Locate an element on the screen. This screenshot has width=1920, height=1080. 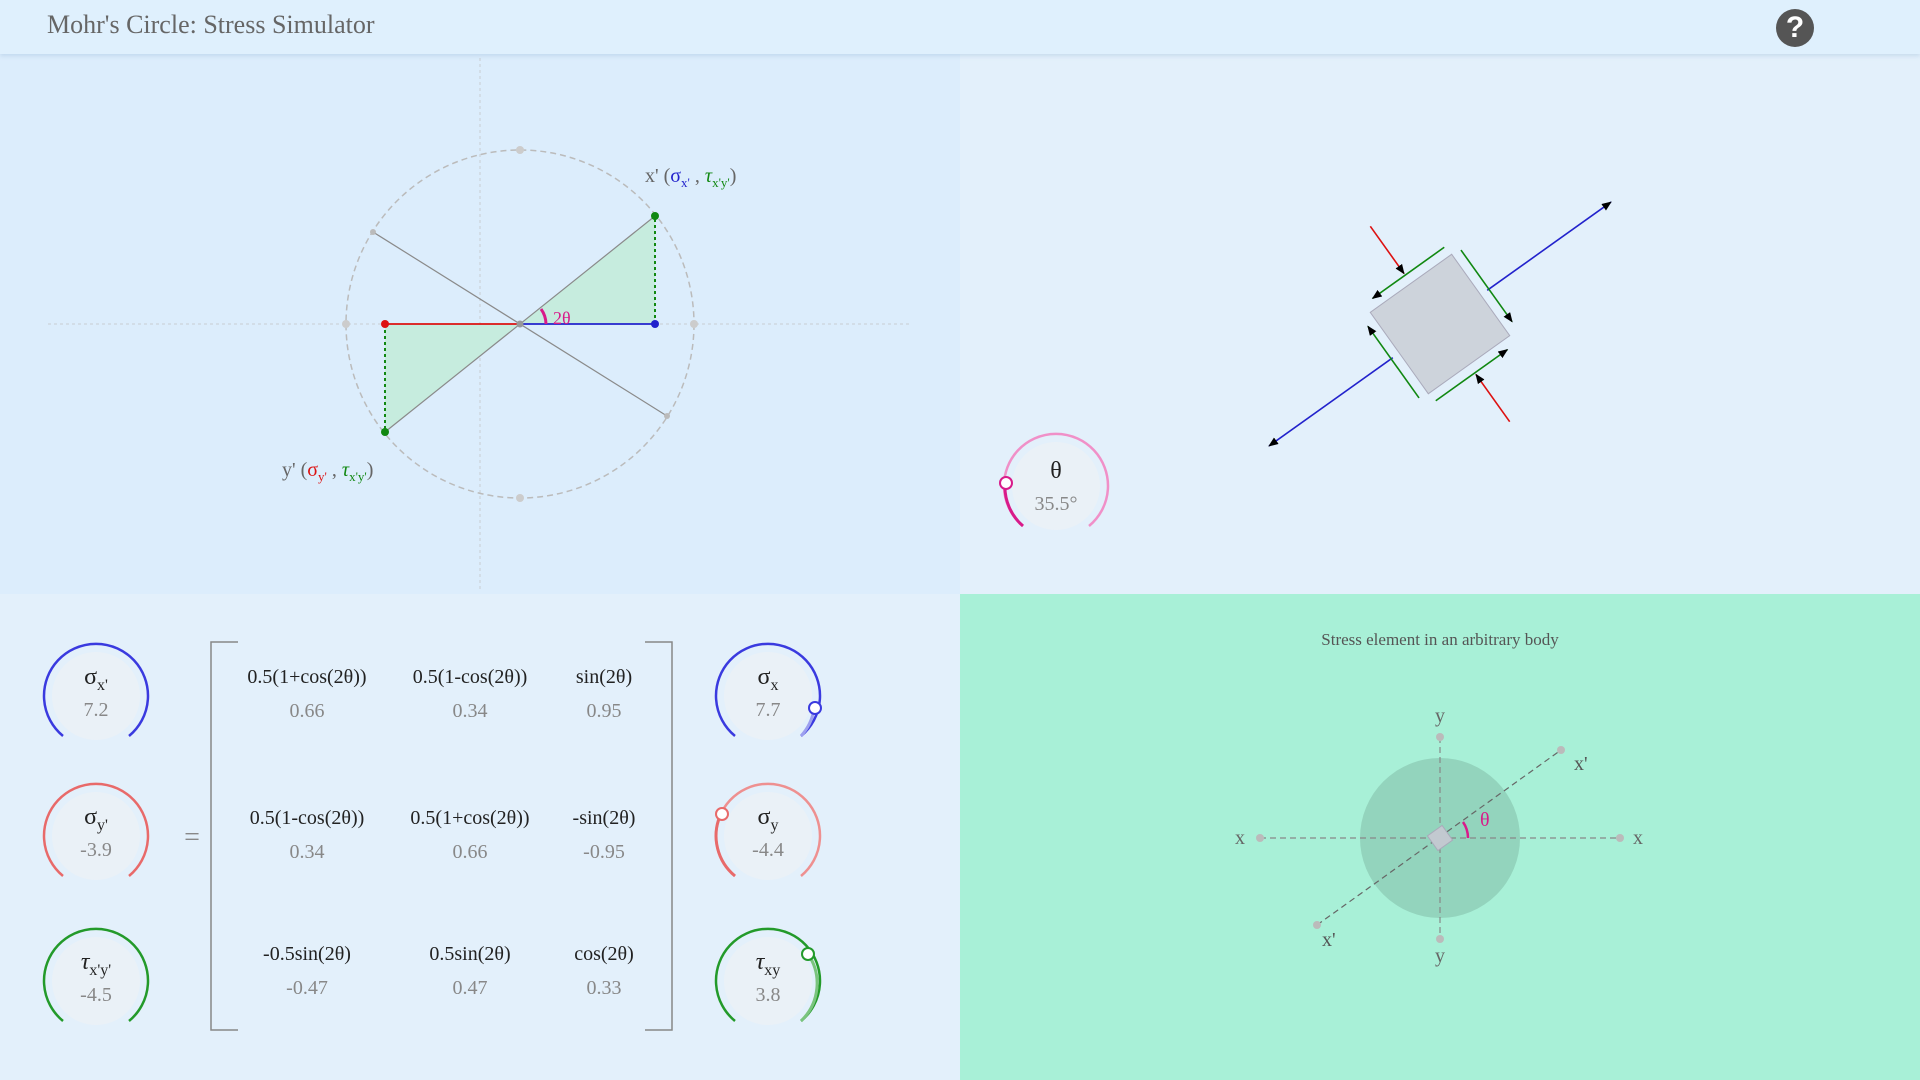
y-axis-label-top: y is located at coordinates (1440, 716).